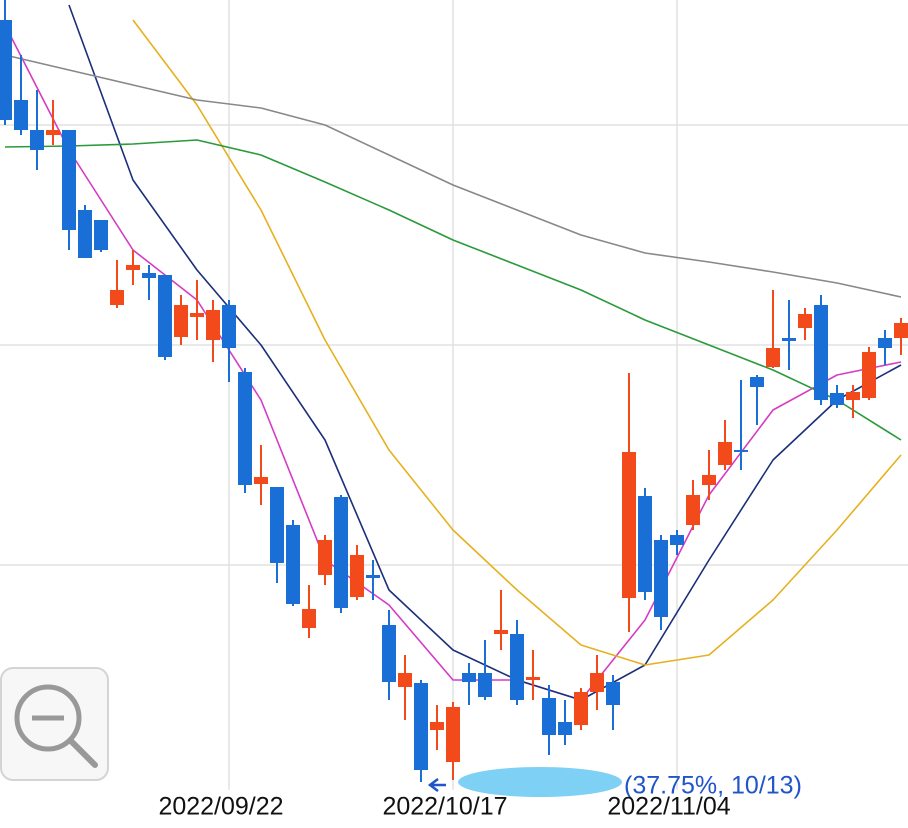 This screenshot has height=828, width=908. Describe the element at coordinates (220, 807) in the screenshot. I see `x-tick-label: 2022/09/22` at that location.